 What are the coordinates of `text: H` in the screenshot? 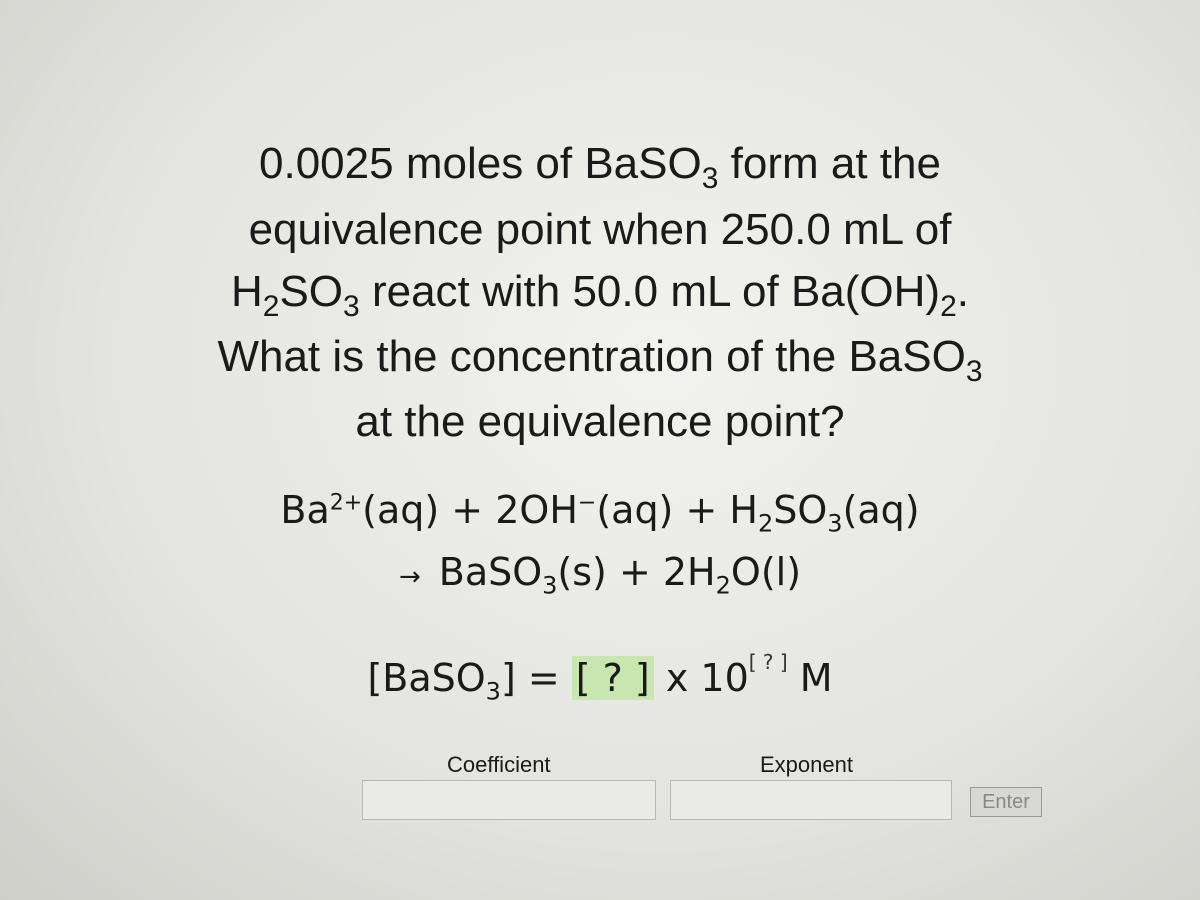 It's located at (246, 291).